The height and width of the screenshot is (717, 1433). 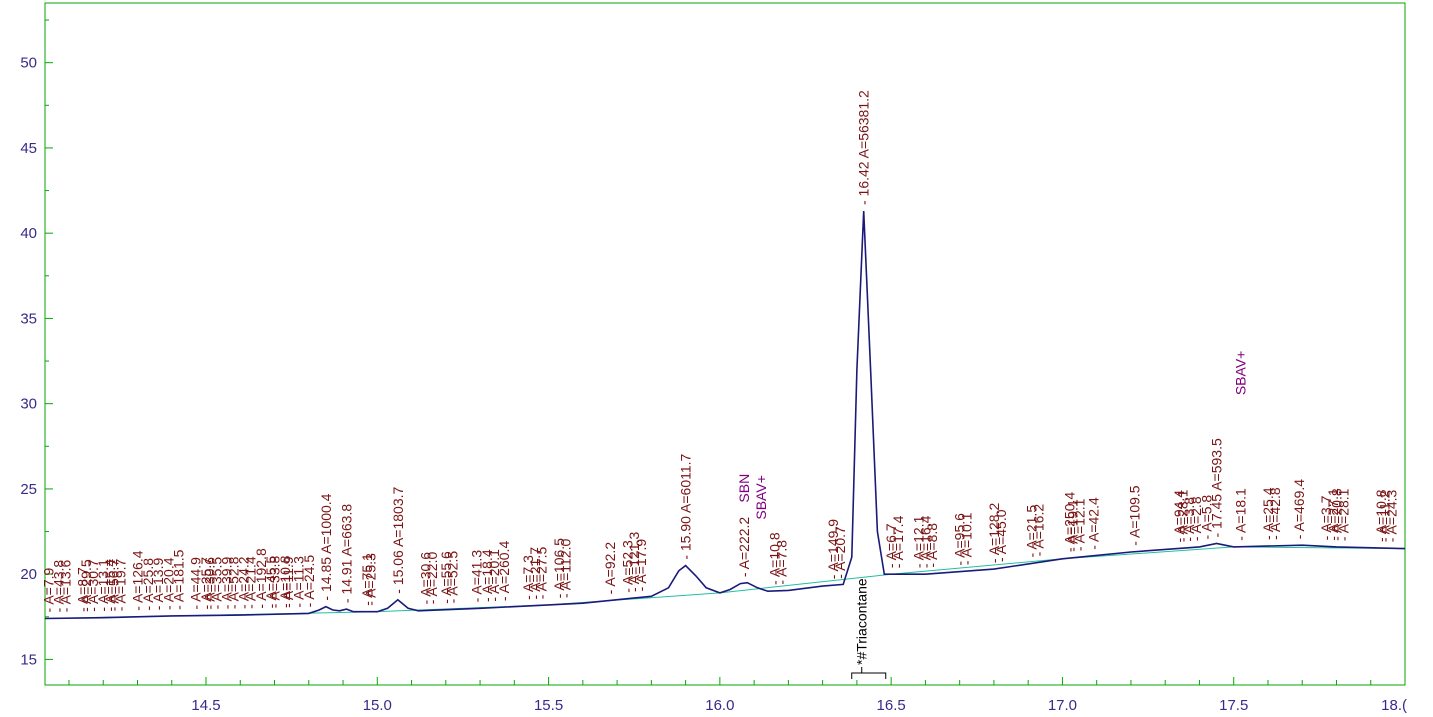 I want to click on compound-marker: *#Triacontane, so click(x=869, y=628).